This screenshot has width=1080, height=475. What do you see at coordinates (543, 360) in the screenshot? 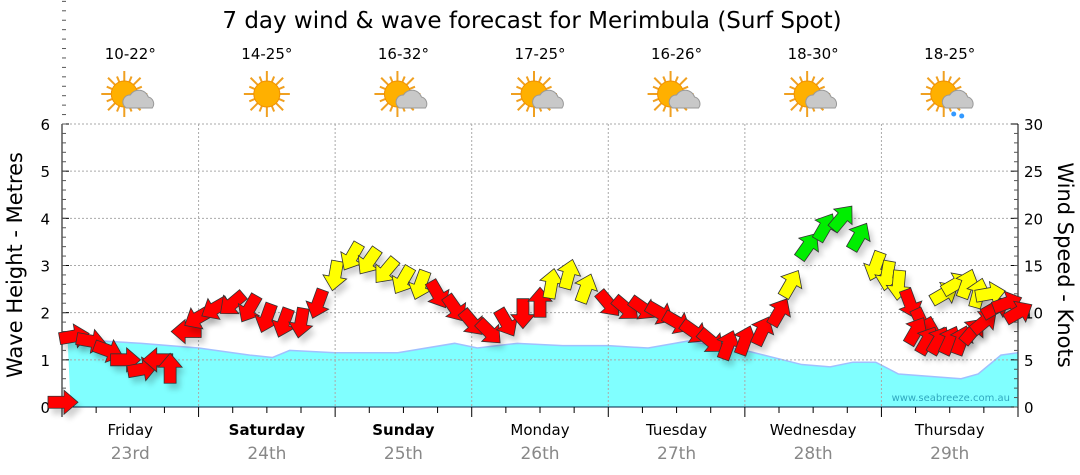
I see `wave-height-line` at bounding box center [543, 360].